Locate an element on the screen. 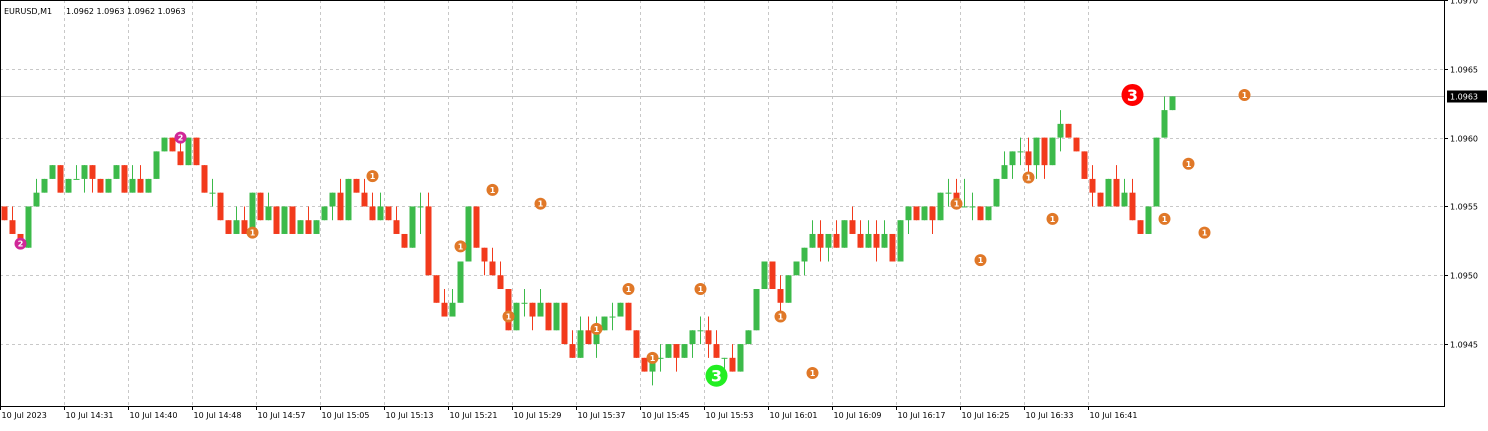  price-tag-bg is located at coordinates (1467, 96).